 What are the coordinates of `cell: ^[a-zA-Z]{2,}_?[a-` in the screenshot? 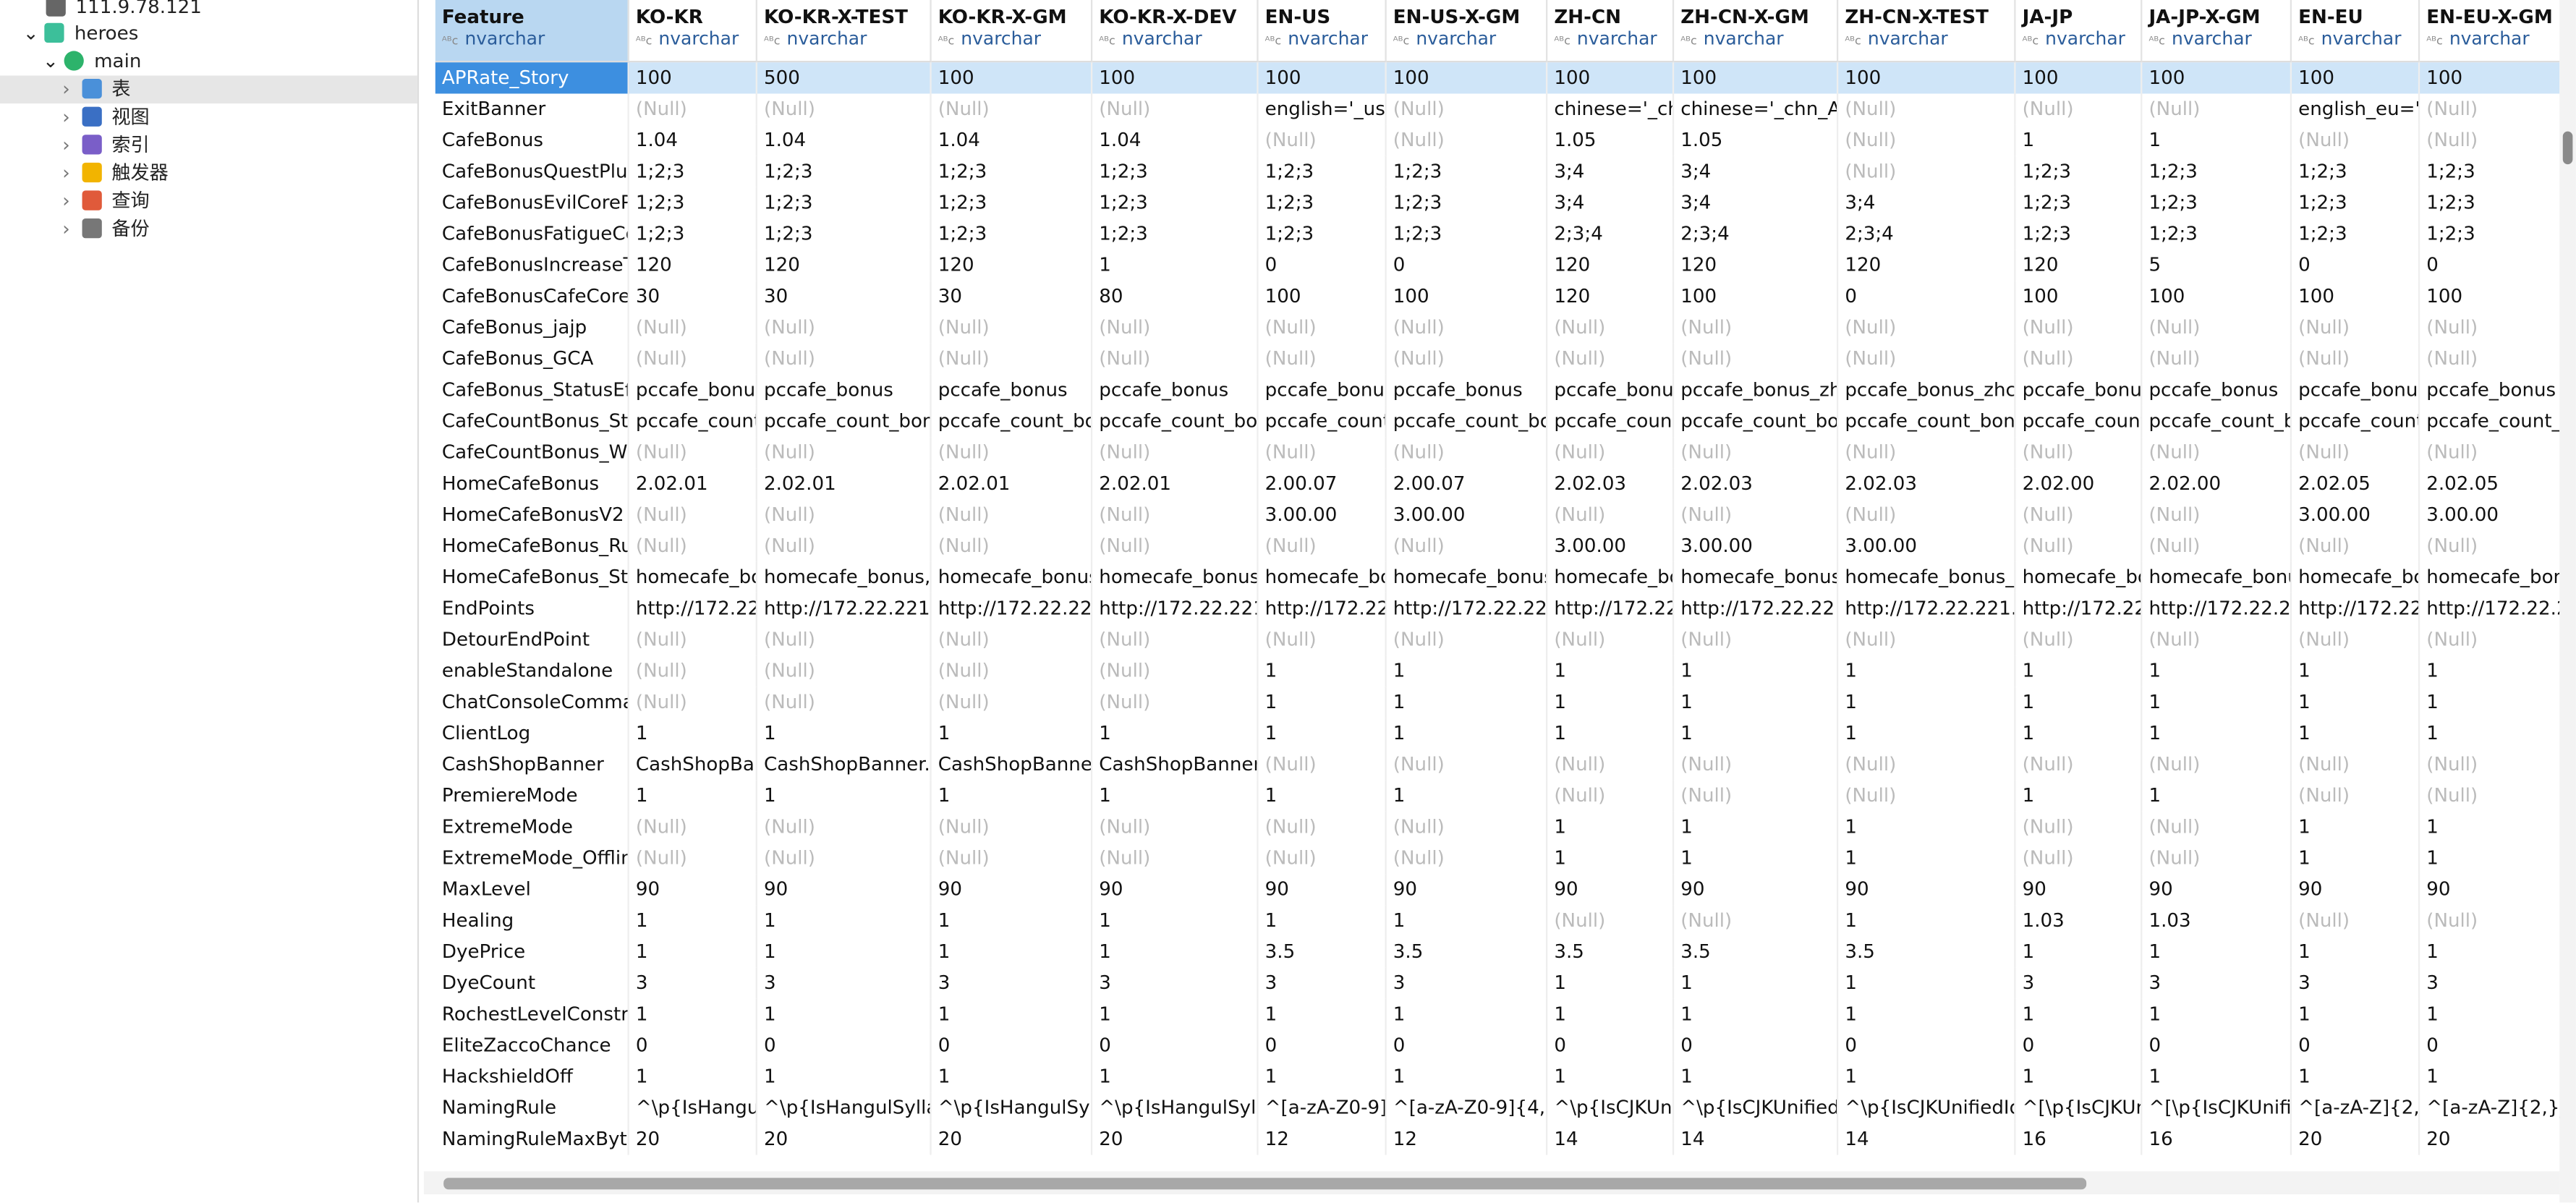 It's located at (2489, 1107).